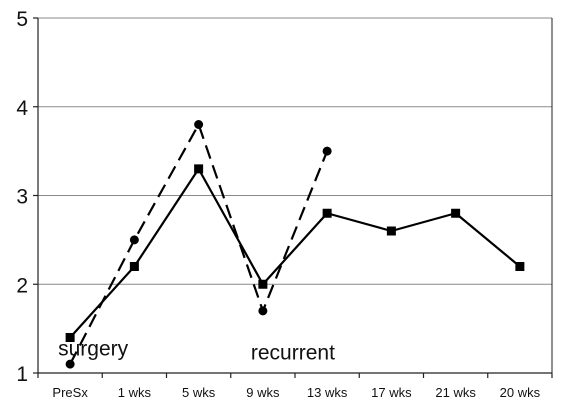 This screenshot has height=406, width=578. What do you see at coordinates (391, 392) in the screenshot?
I see `x-tick-label: 17 wks` at bounding box center [391, 392].